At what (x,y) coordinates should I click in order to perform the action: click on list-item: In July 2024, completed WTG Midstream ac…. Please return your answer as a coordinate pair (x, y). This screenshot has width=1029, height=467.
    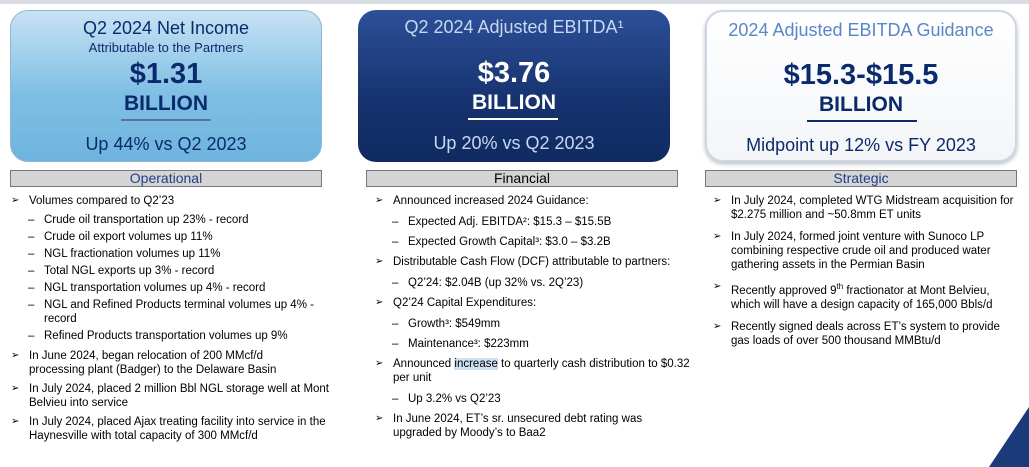
    Looking at the image, I should click on (862, 208).